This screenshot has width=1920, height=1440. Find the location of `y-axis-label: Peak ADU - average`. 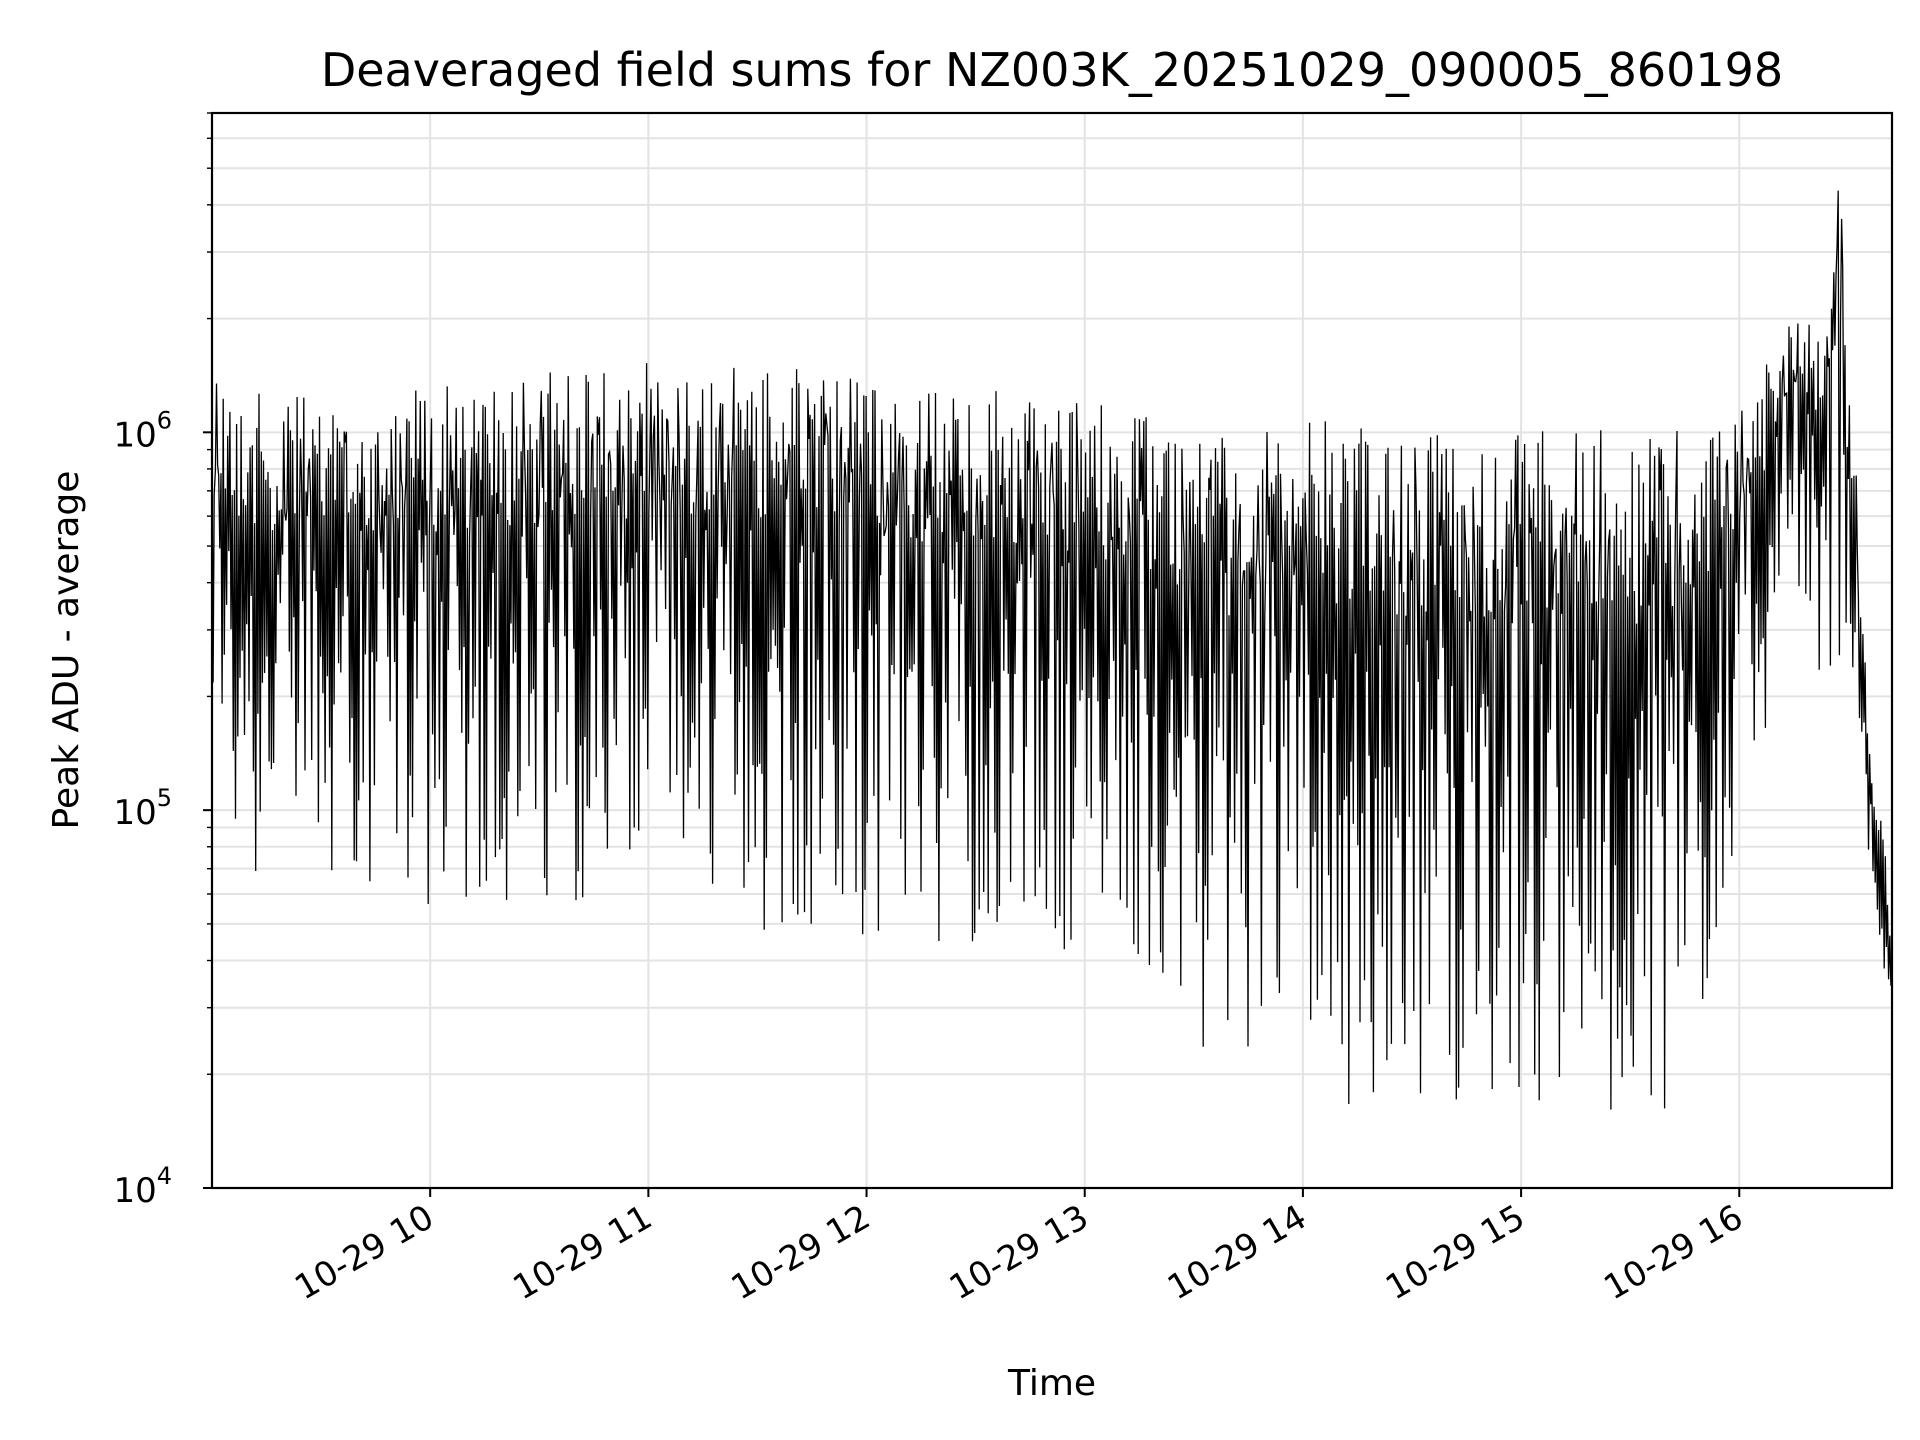

y-axis-label: Peak ADU - average is located at coordinates (66, 650).